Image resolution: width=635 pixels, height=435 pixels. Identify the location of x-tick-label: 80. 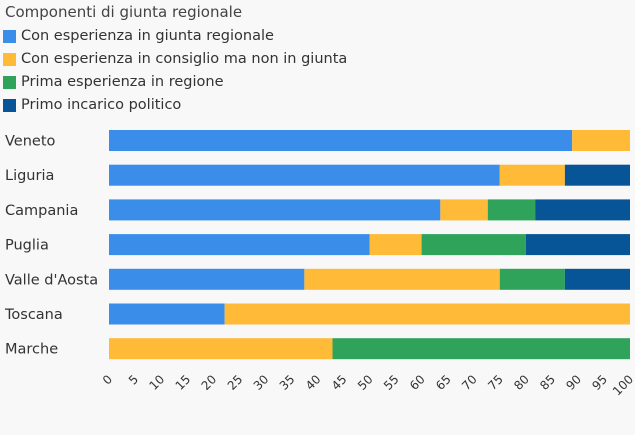
(521, 382).